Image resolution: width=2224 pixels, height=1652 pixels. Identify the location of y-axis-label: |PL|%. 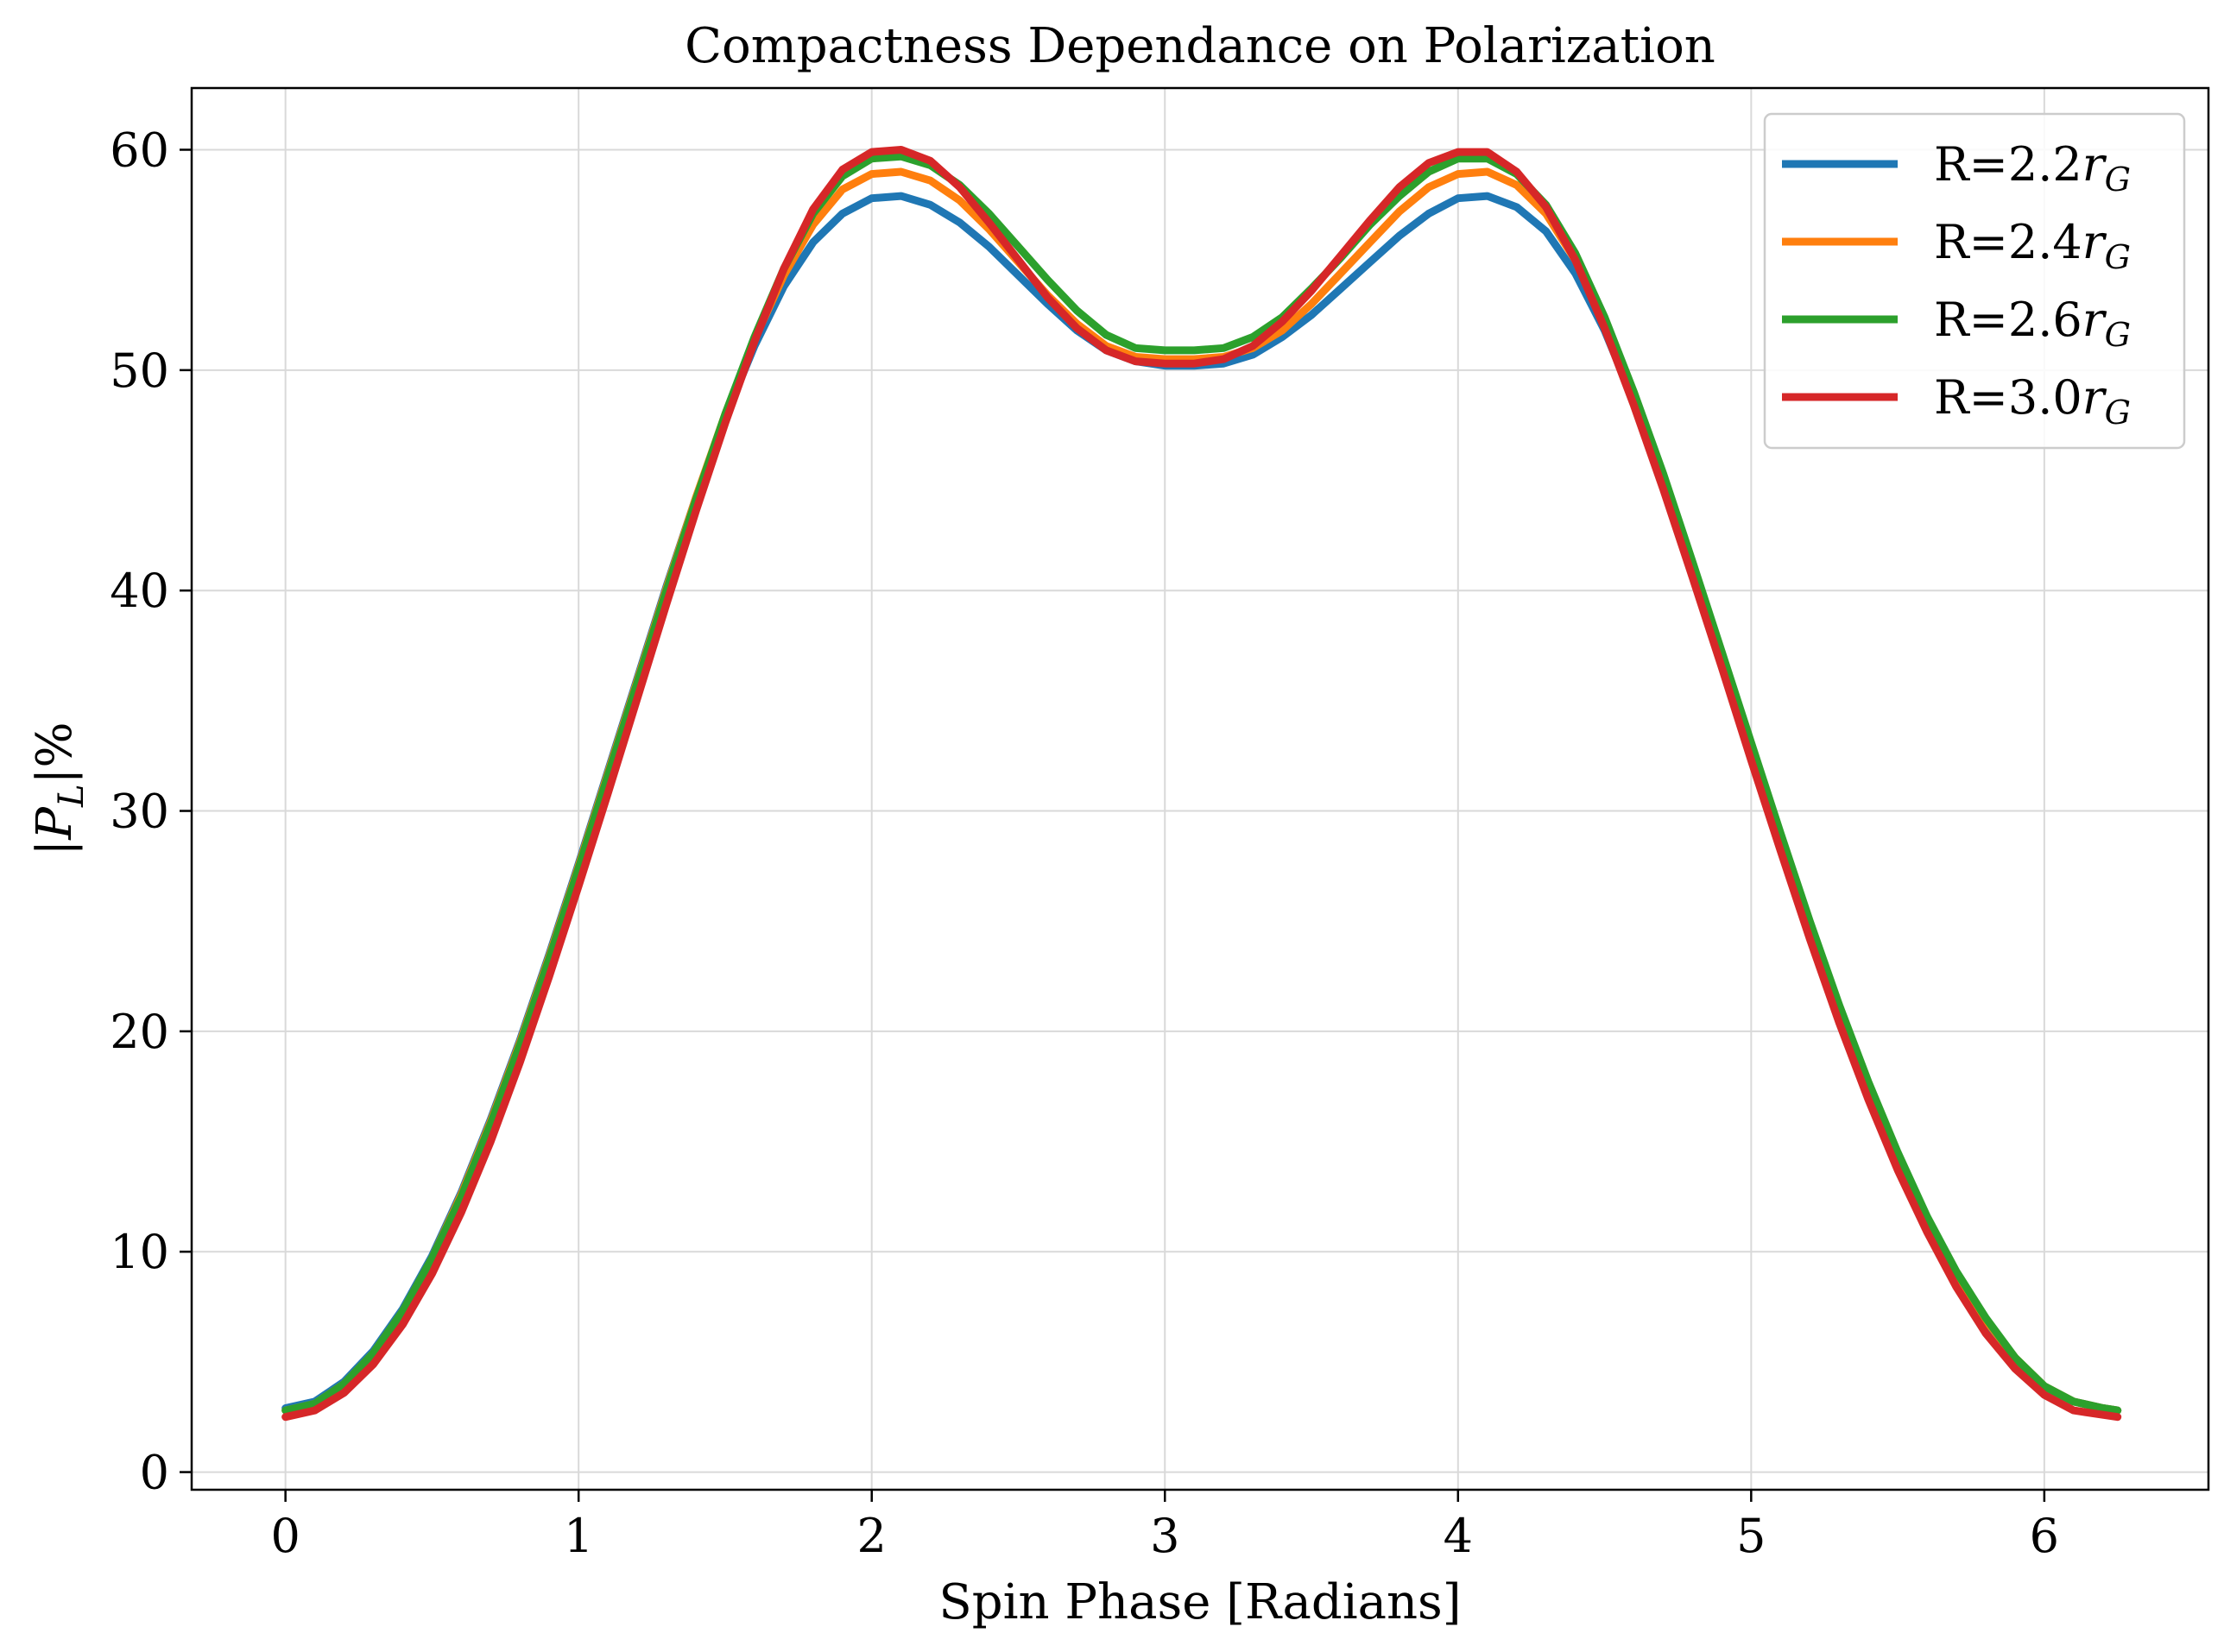
(59, 788).